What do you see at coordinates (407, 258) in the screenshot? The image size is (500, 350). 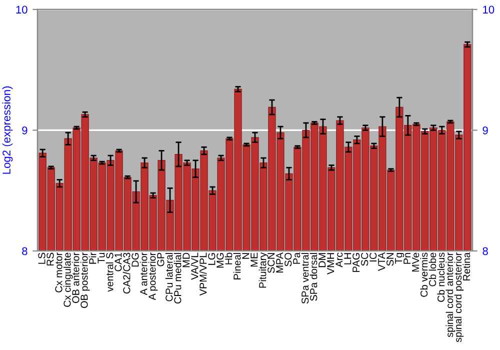 I see `x-tick-label: Pn` at bounding box center [407, 258].